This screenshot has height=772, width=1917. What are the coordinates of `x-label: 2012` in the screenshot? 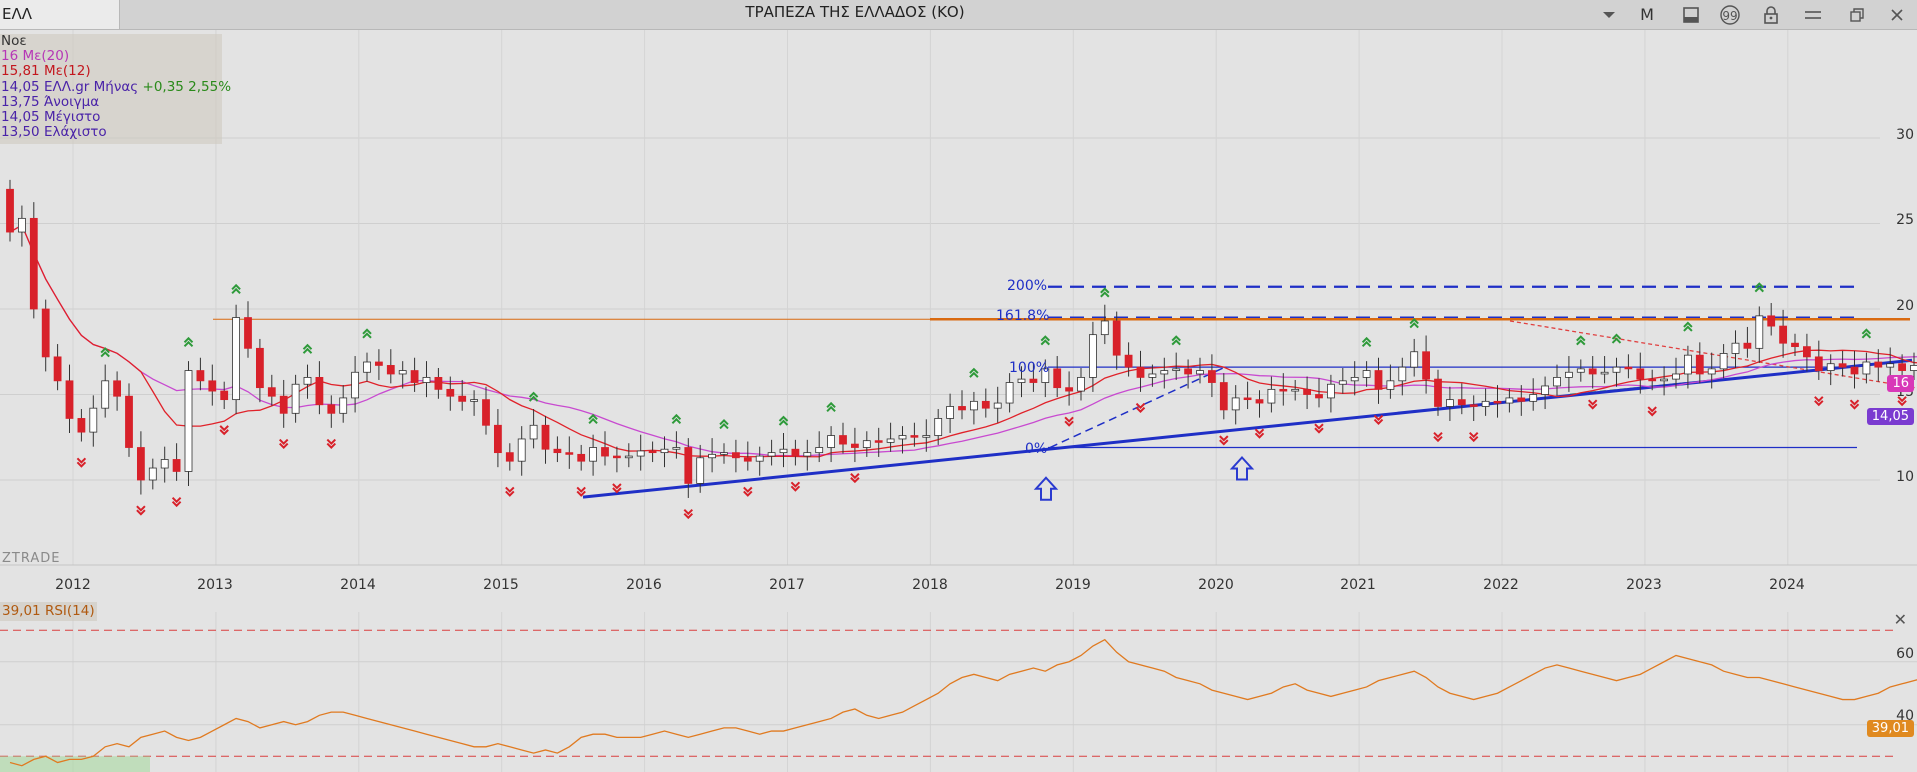 It's located at (73, 585).